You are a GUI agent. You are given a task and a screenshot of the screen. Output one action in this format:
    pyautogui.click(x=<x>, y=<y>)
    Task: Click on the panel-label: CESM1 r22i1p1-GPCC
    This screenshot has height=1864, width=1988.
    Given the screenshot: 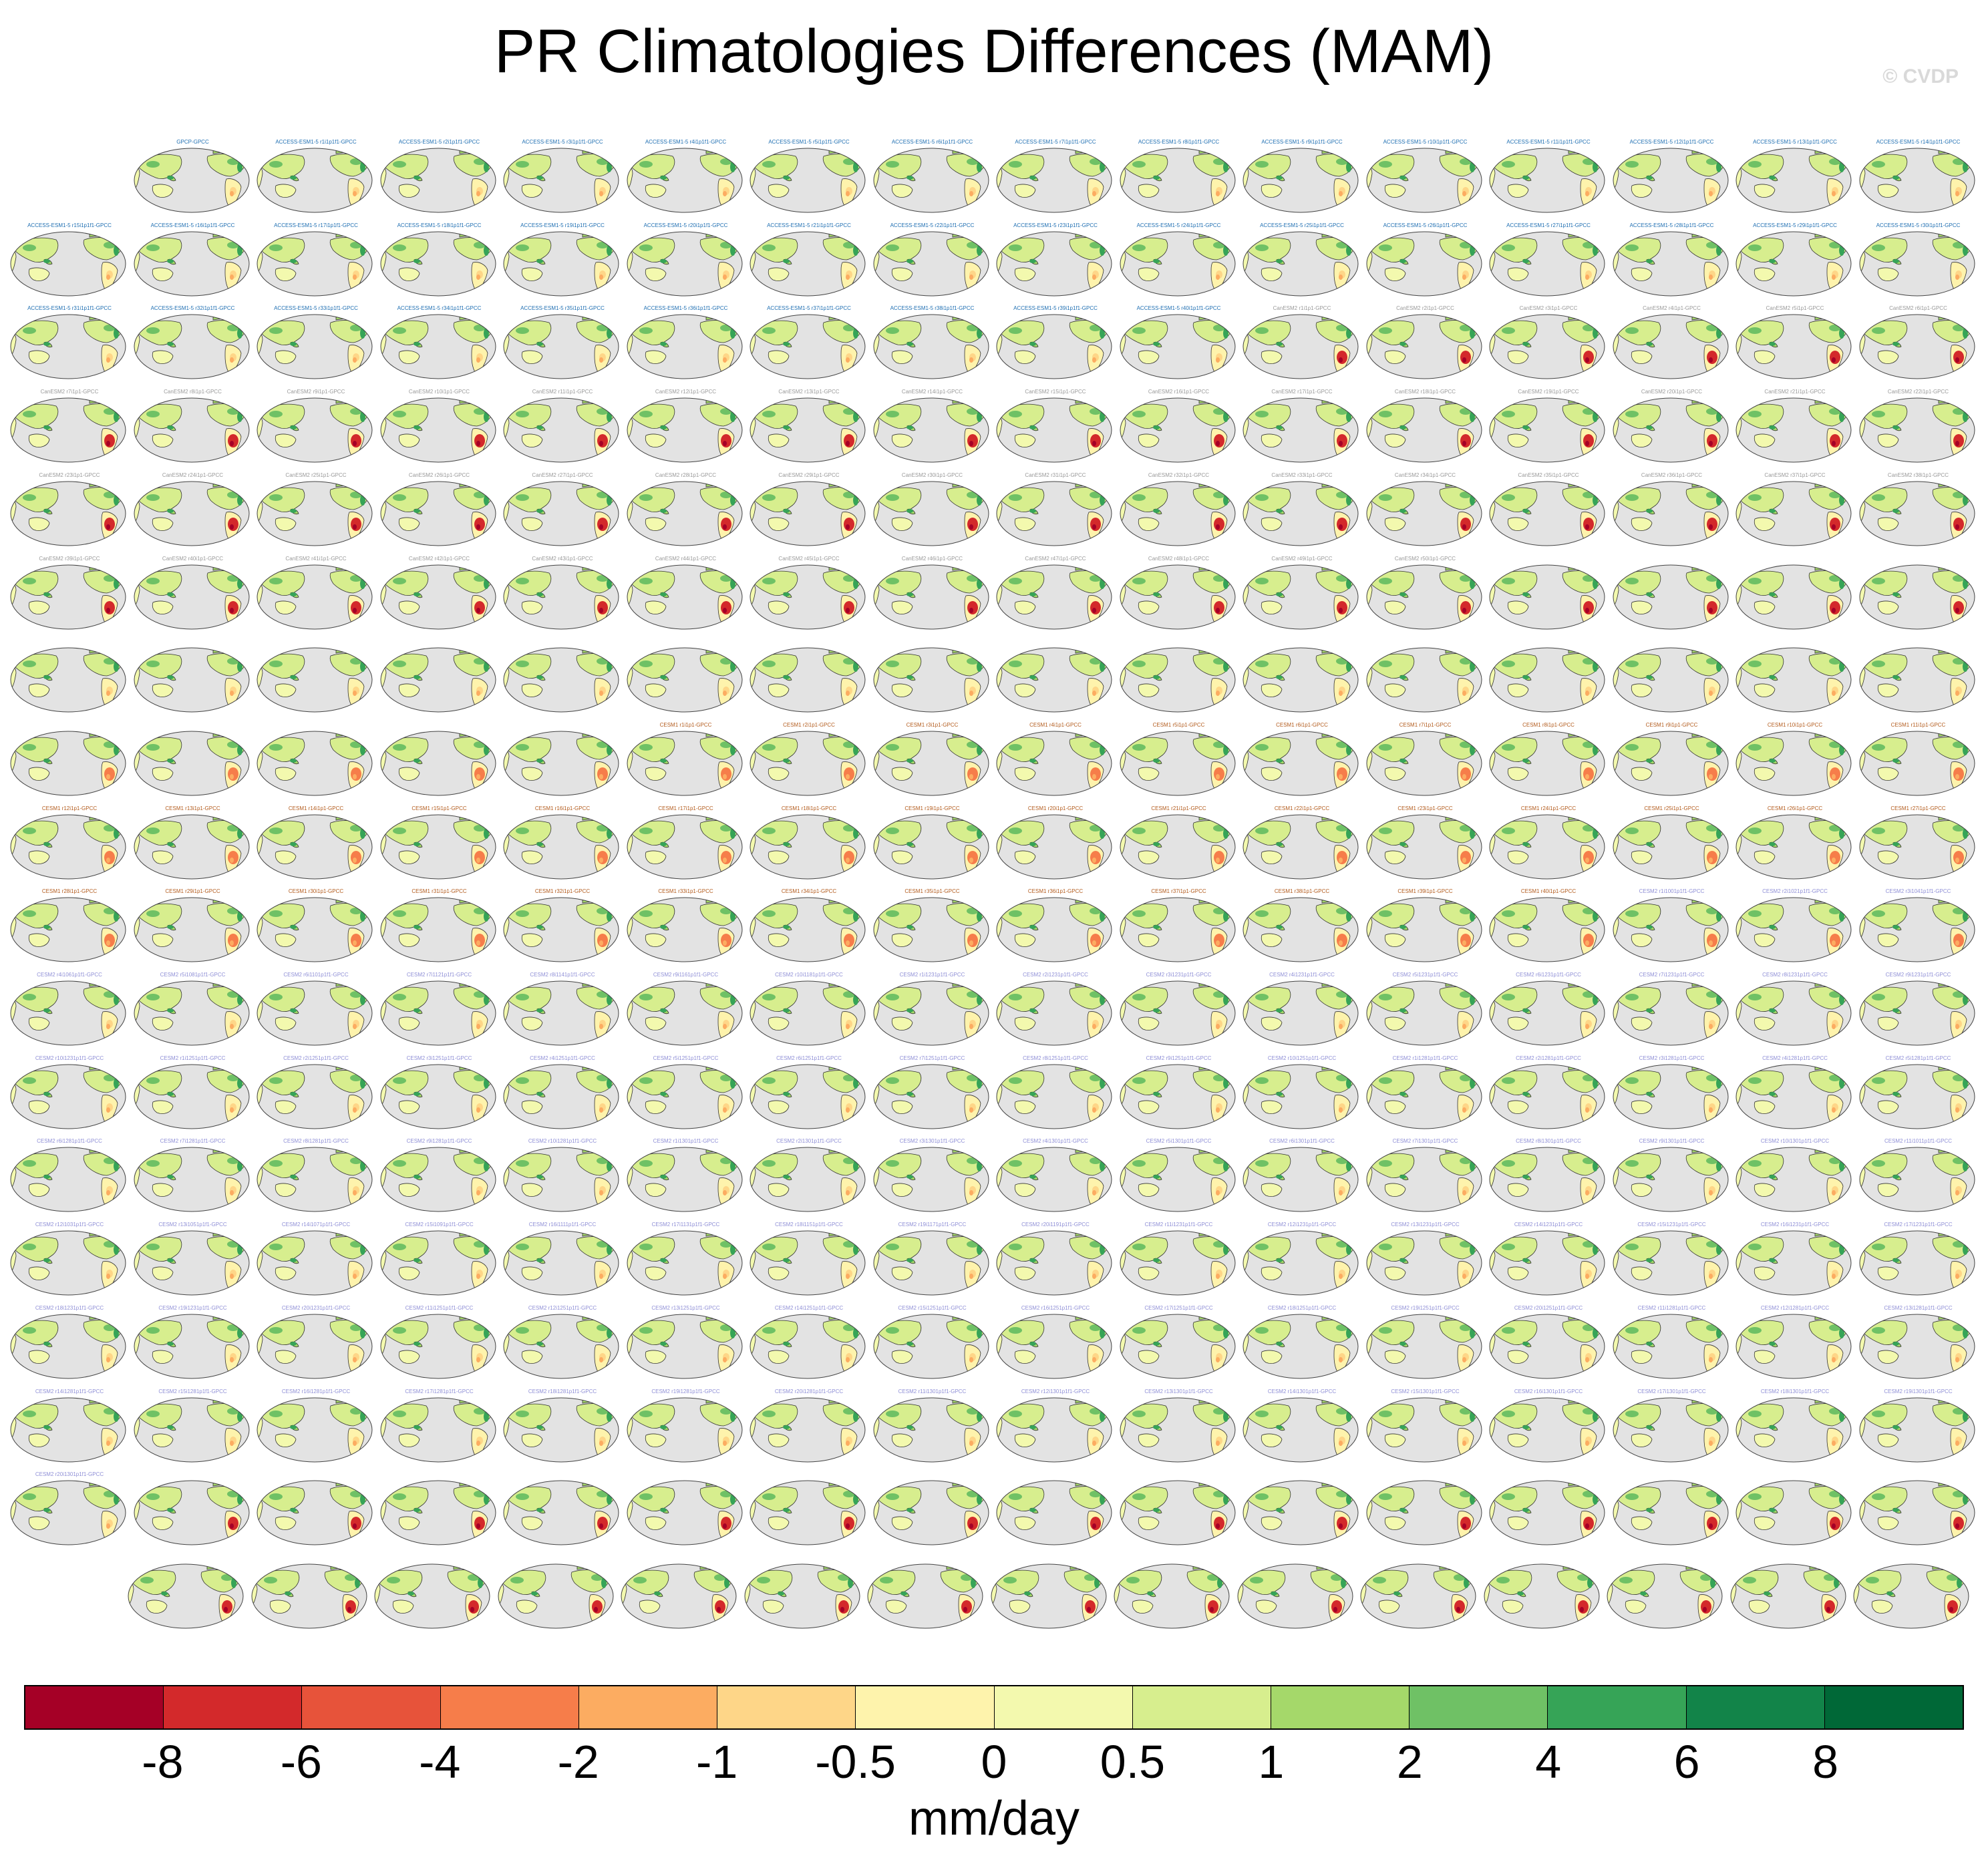 What is the action you would take?
    pyautogui.click(x=1302, y=808)
    